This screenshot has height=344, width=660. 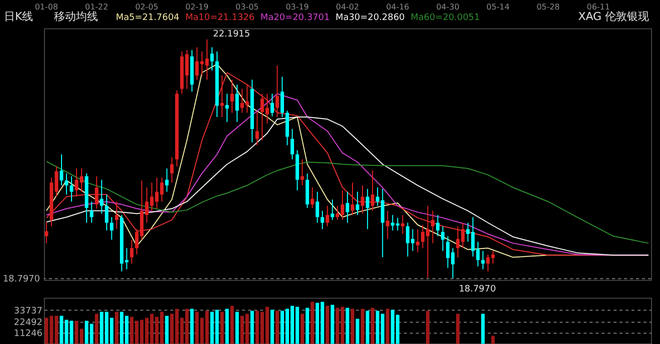 I want to click on x-tick-label: 05-28, so click(x=548, y=7).